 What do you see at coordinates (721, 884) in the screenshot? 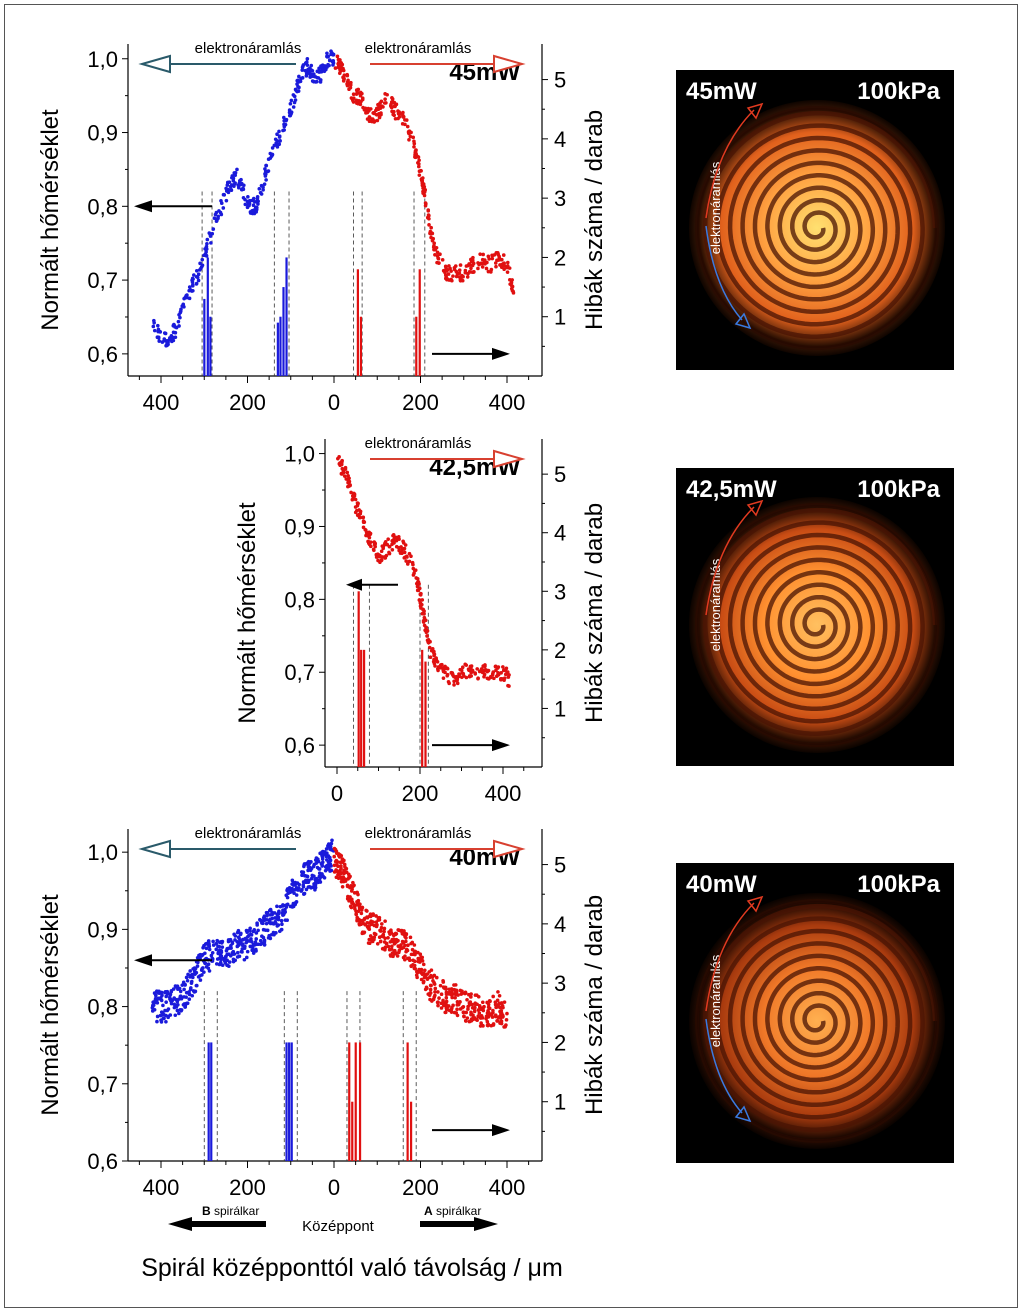
I see `photo-power-label: 40mW` at bounding box center [721, 884].